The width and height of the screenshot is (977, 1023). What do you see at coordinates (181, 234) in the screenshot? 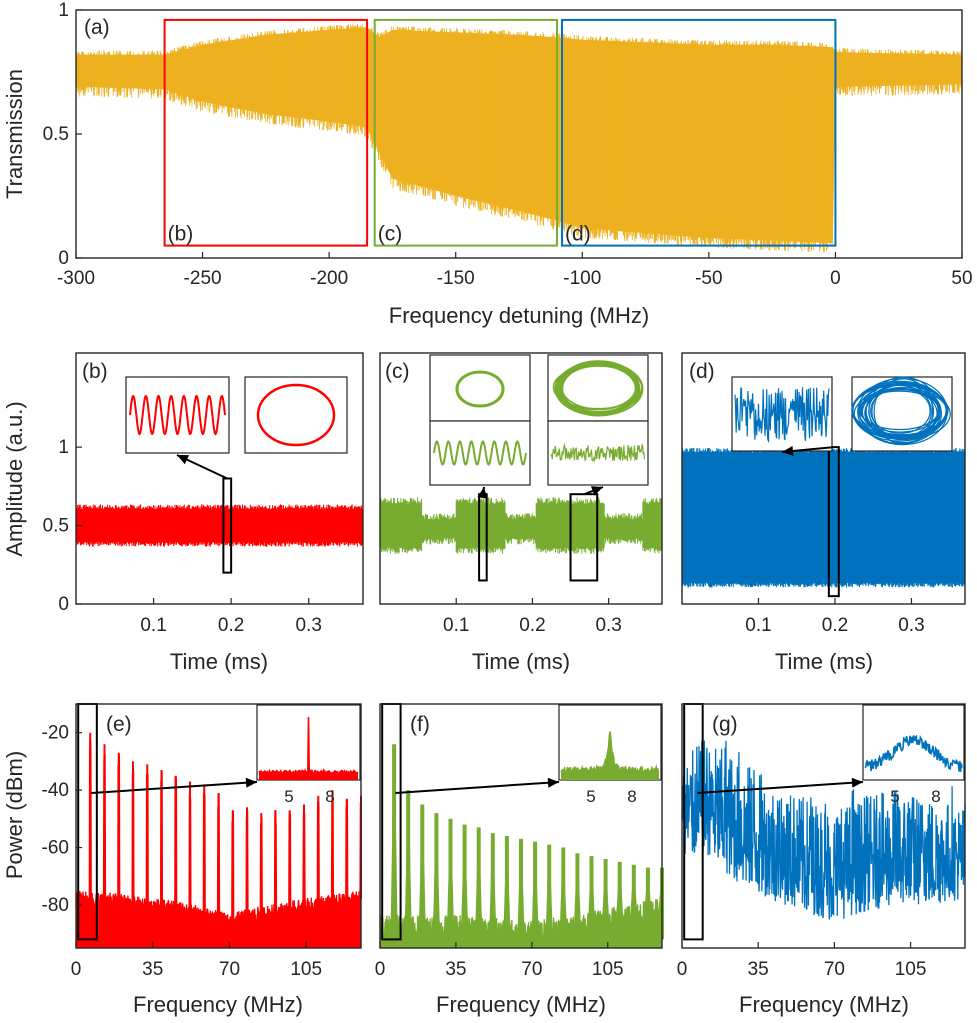
I see `region-label-b: (b)` at bounding box center [181, 234].